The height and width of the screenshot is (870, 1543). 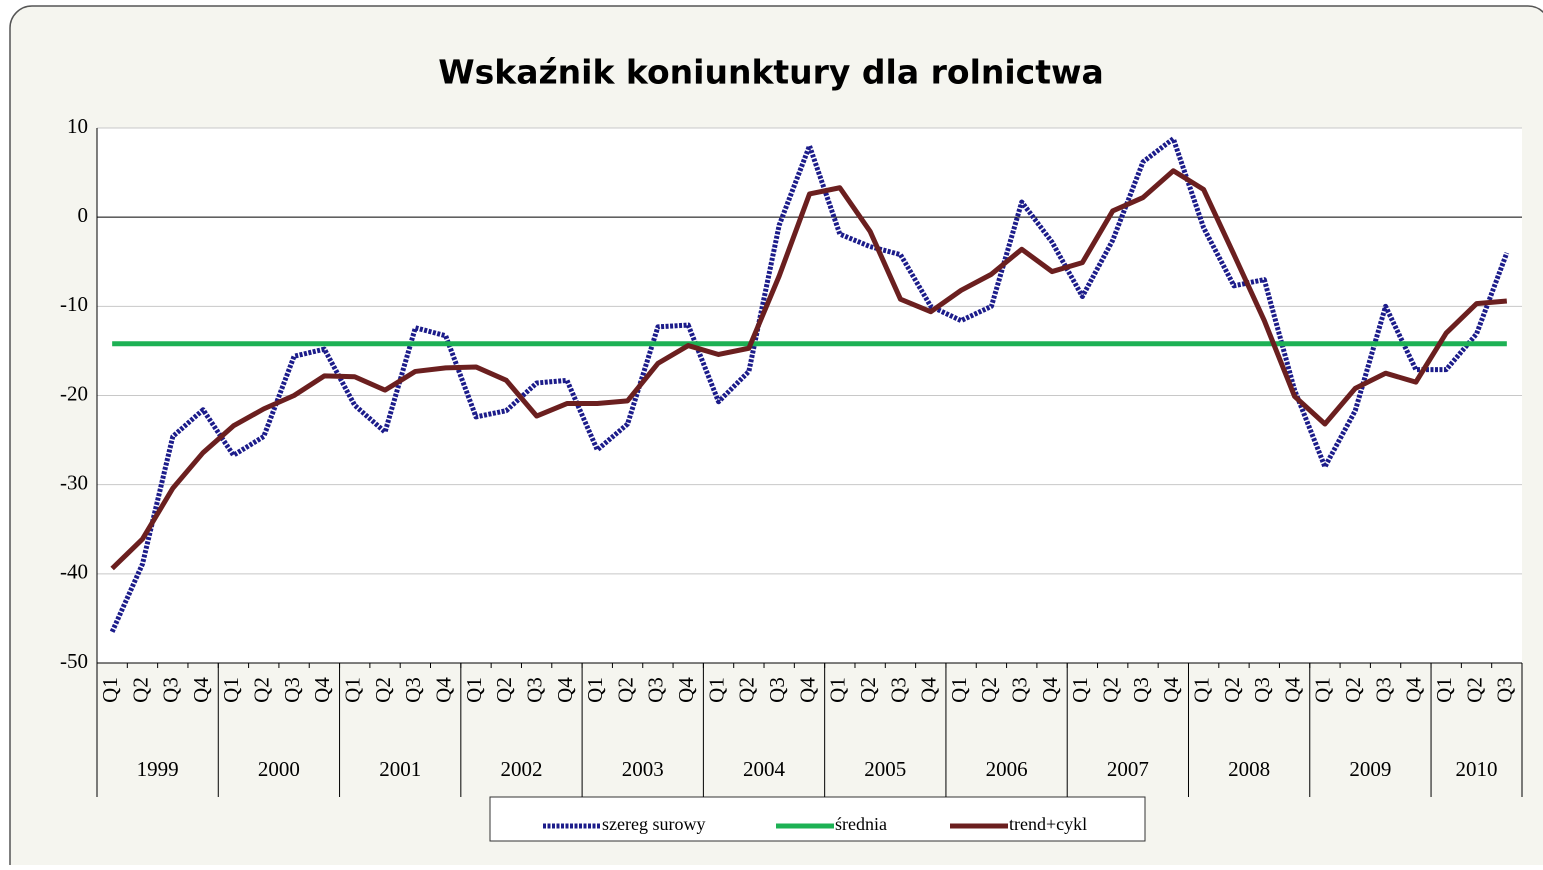 What do you see at coordinates (1370, 769) in the screenshot?
I see `group-label: 2009` at bounding box center [1370, 769].